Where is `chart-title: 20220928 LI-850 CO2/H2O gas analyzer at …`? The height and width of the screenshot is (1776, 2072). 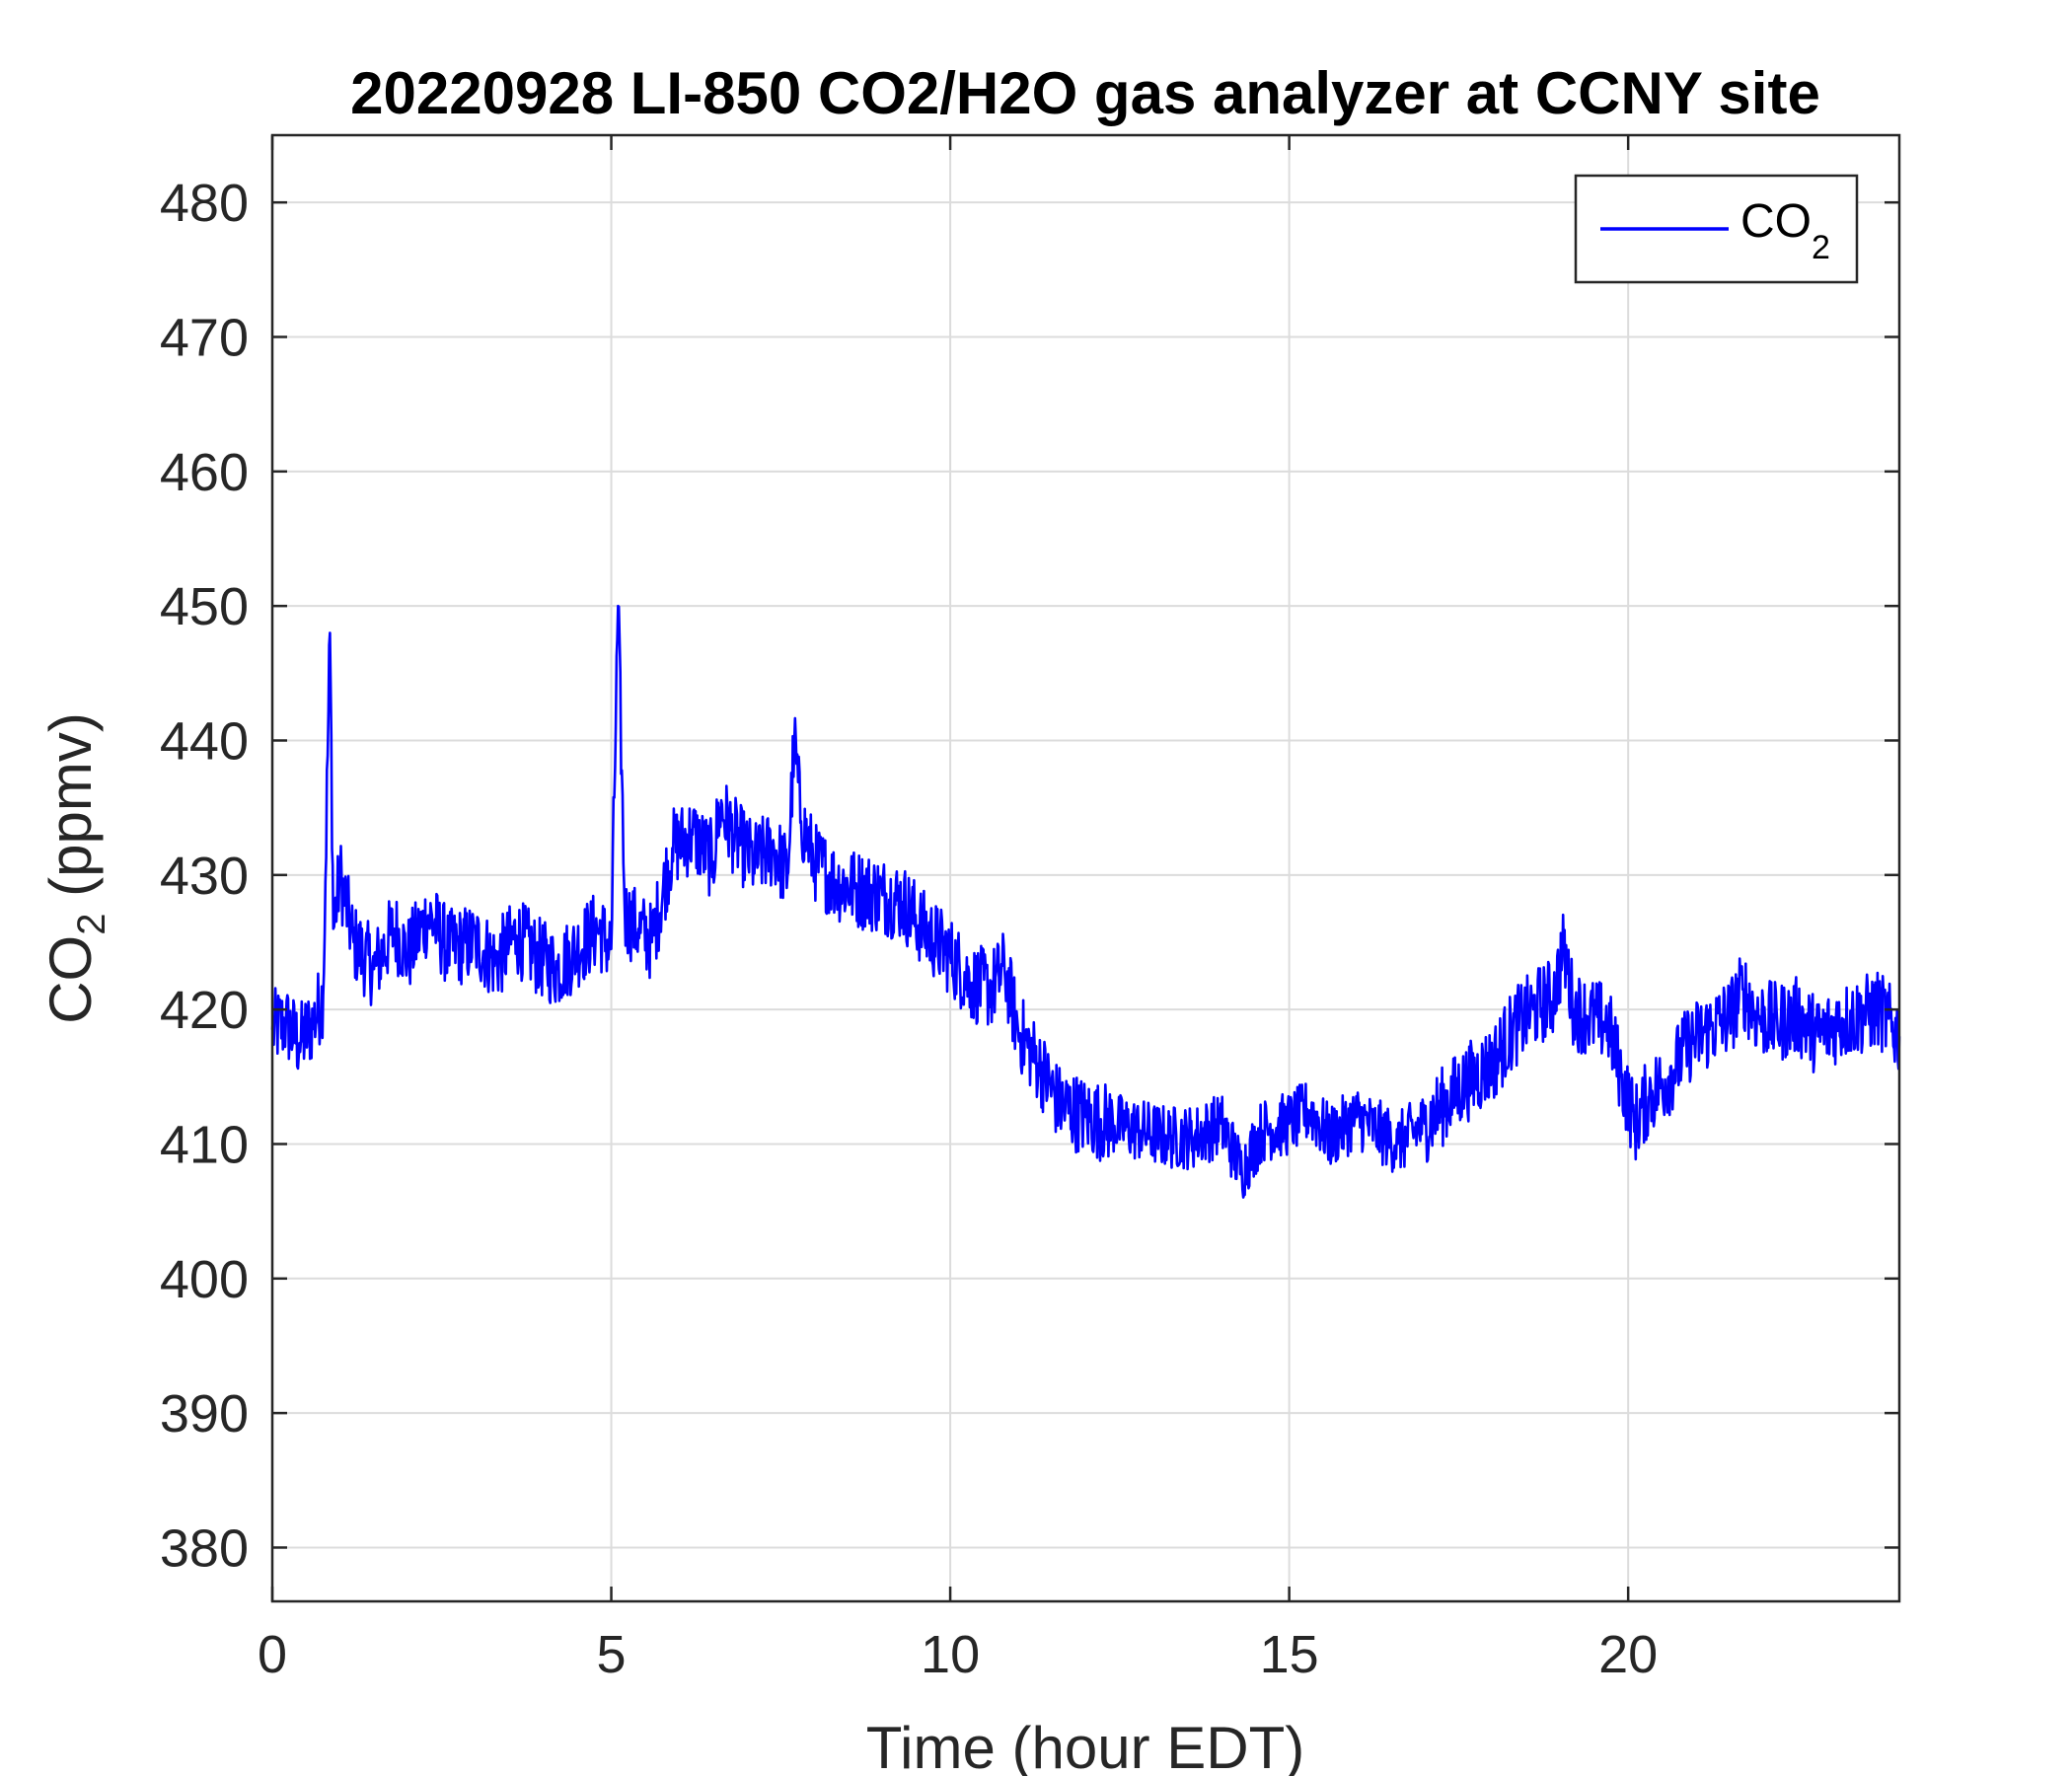
chart-title: 20220928 LI-850 CO2/H2O gas analyzer at … is located at coordinates (1085, 93).